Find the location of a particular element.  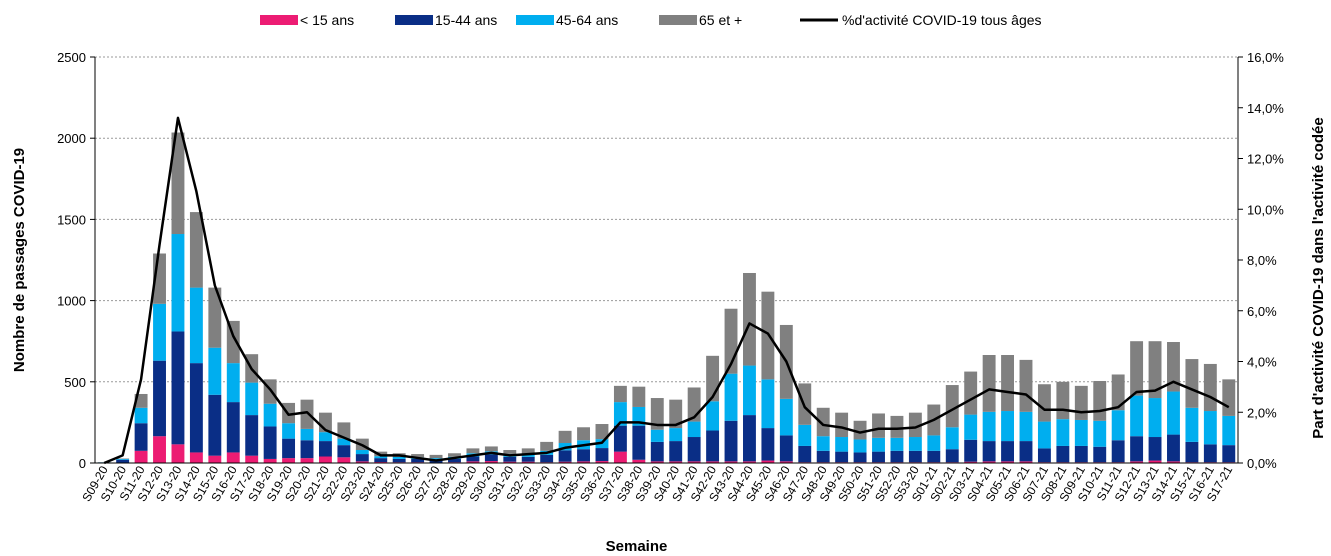

y-tick-label: 500 is located at coordinates (75, 382).